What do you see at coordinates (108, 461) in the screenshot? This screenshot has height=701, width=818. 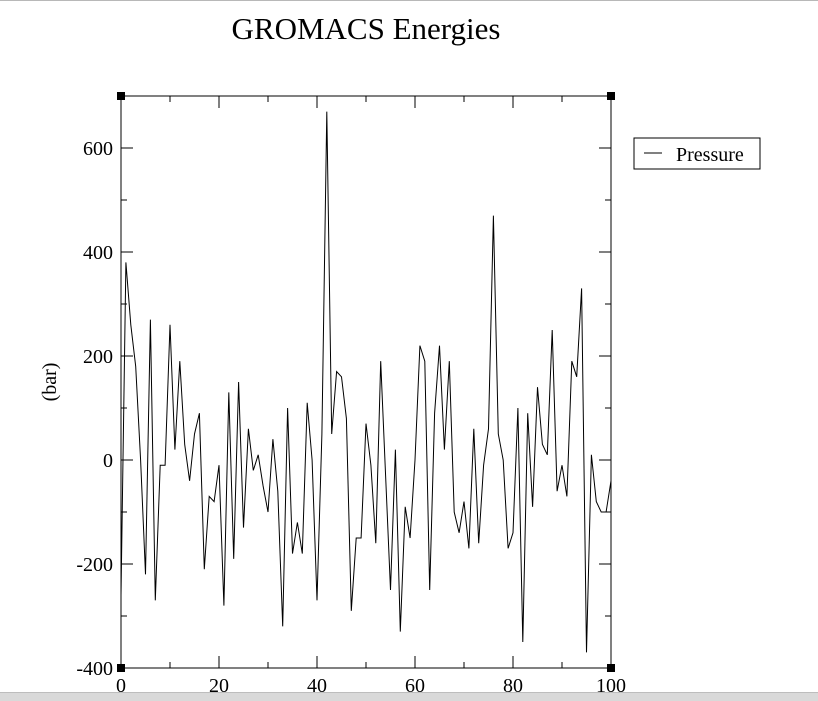 I see `y-tick-label: 0` at bounding box center [108, 461].